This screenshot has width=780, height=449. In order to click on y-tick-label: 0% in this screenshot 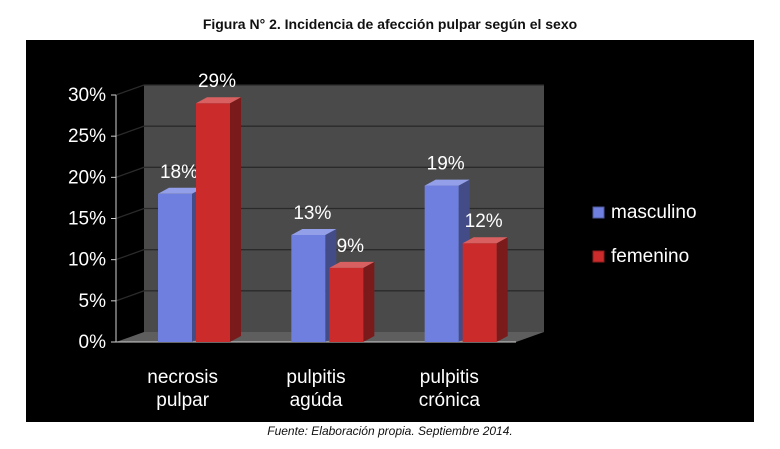, I will do `click(93, 342)`.